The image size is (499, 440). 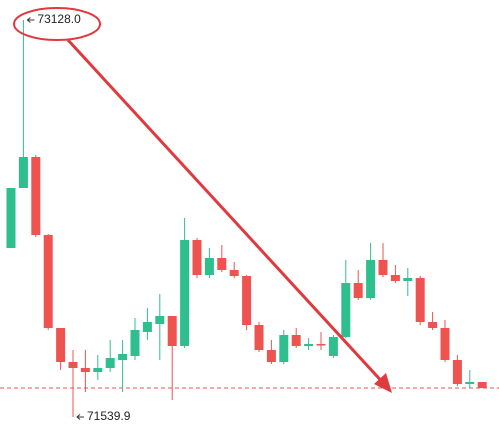 I want to click on highlight-ellipse, so click(x=57, y=24).